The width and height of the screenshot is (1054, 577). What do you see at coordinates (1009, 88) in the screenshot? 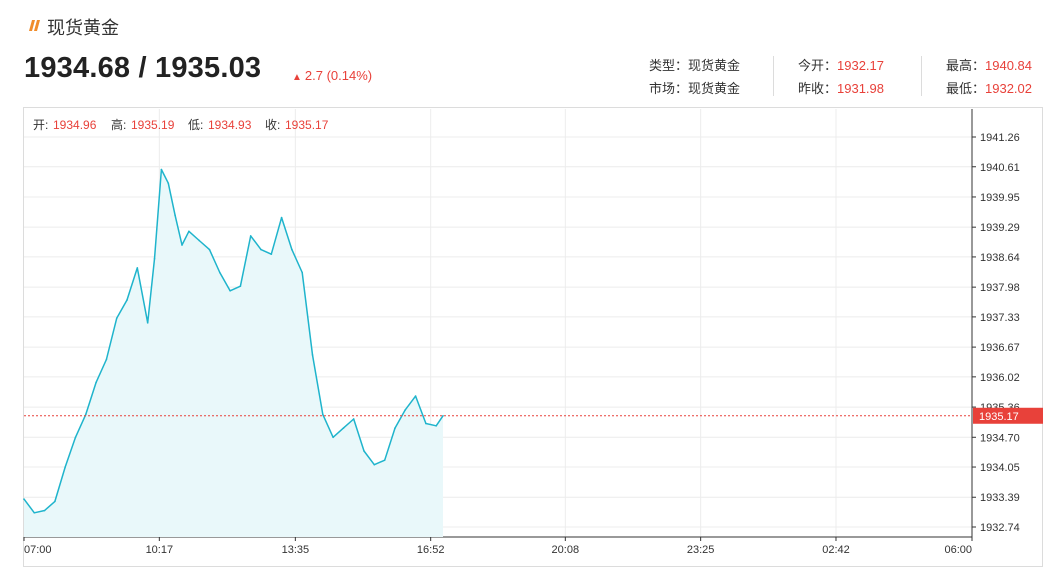
I see `low-value: 1932.02` at bounding box center [1009, 88].